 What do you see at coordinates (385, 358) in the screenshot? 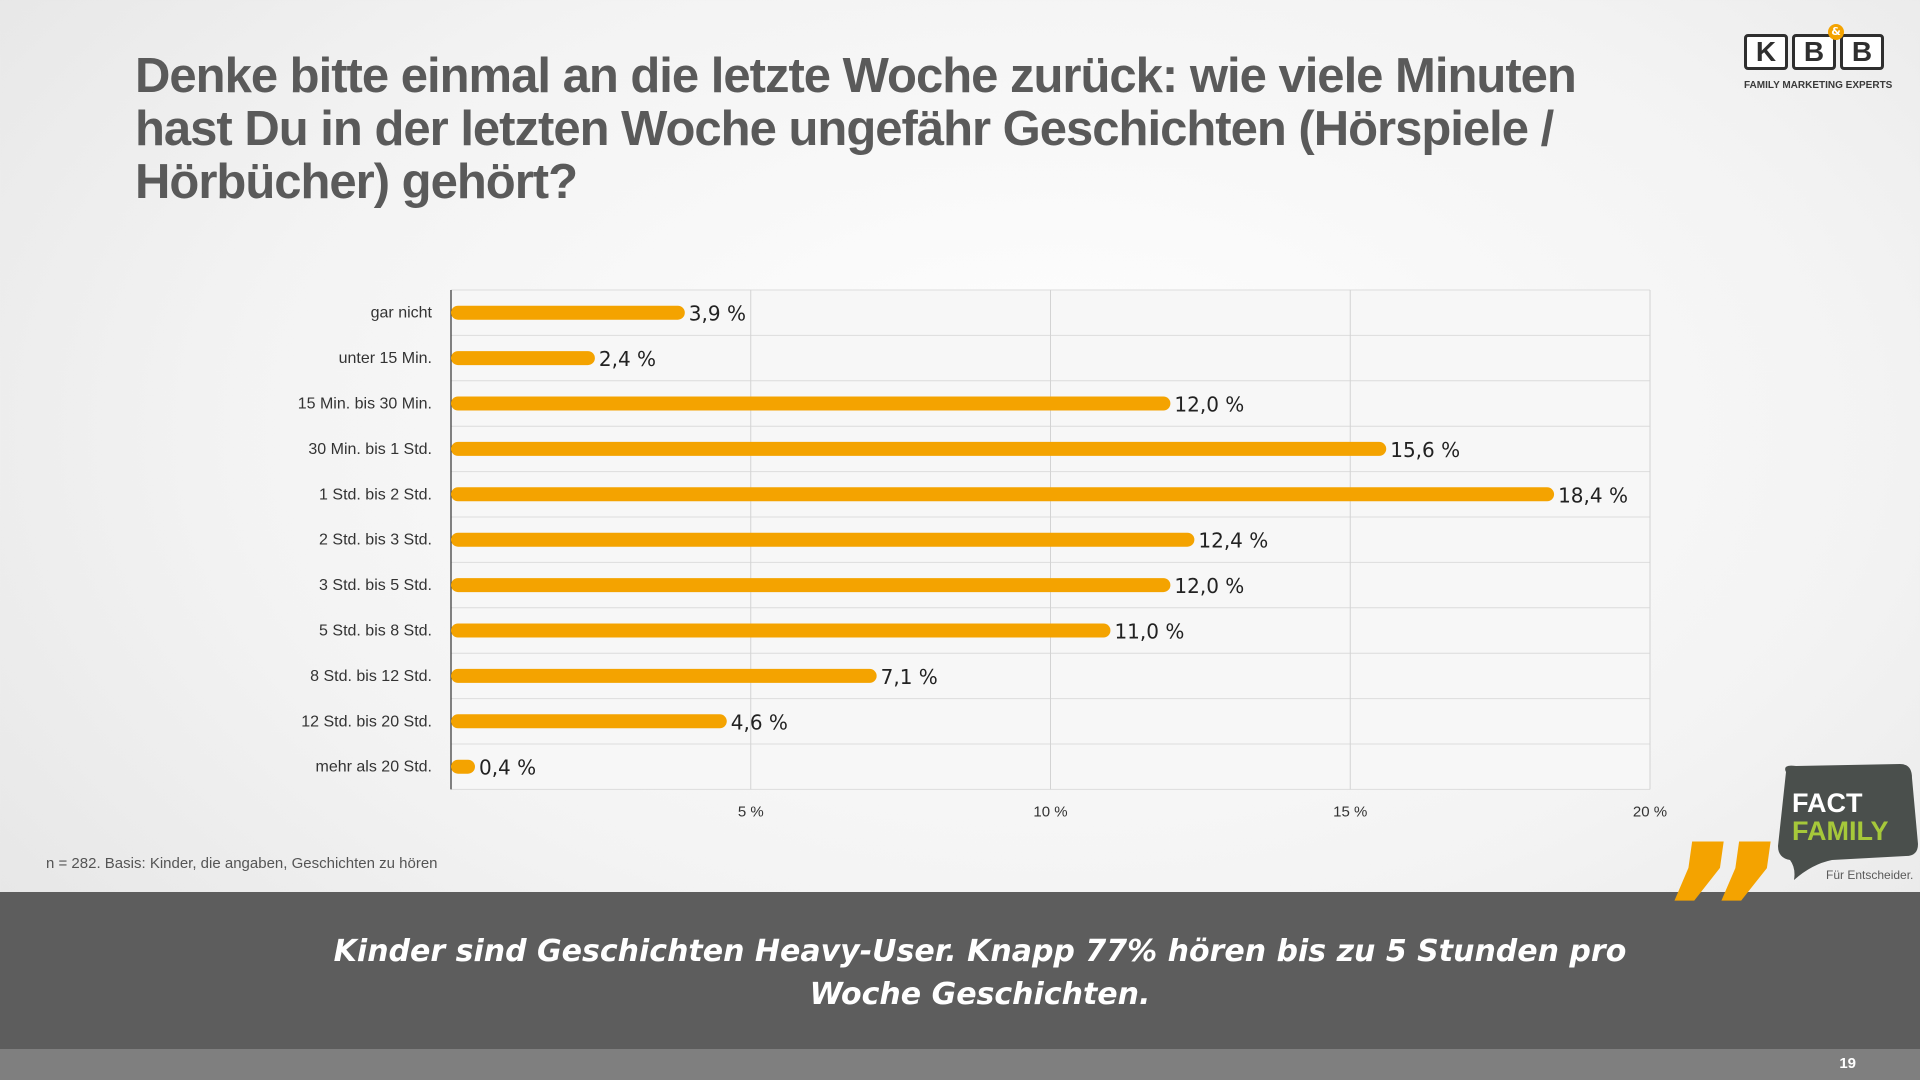
I see `category-label: unter 15 Min.` at bounding box center [385, 358].